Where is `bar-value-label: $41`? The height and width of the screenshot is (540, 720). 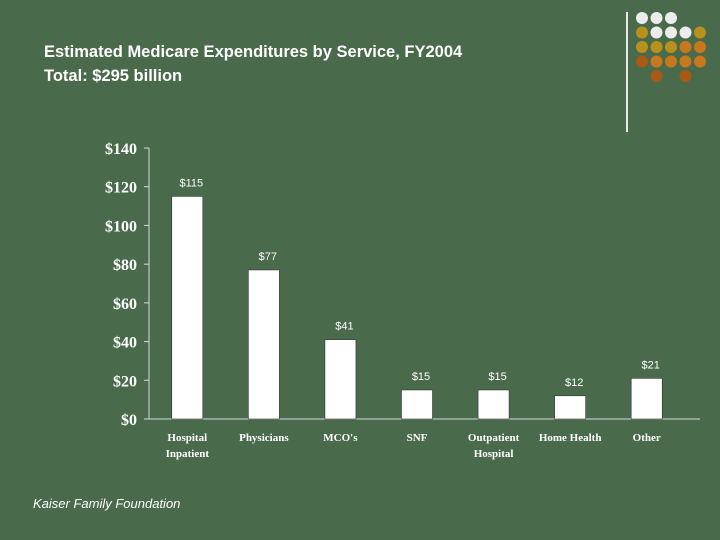
bar-value-label: $41 is located at coordinates (344, 327).